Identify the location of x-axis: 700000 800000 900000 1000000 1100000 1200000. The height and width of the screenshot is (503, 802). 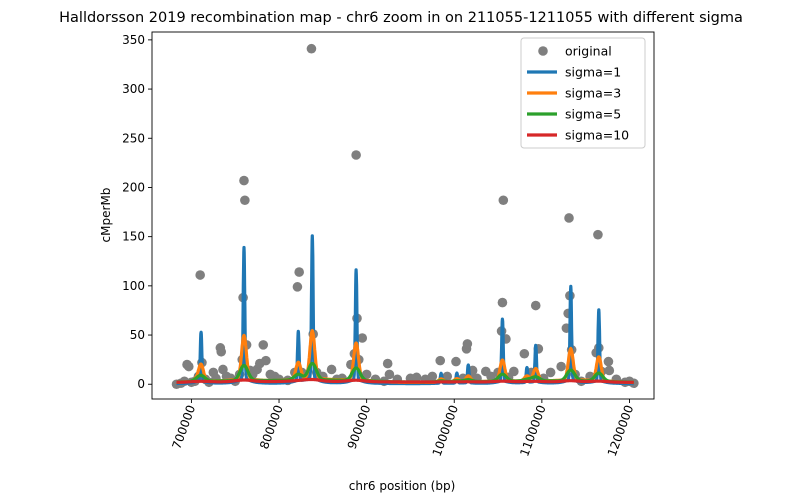
(402, 428).